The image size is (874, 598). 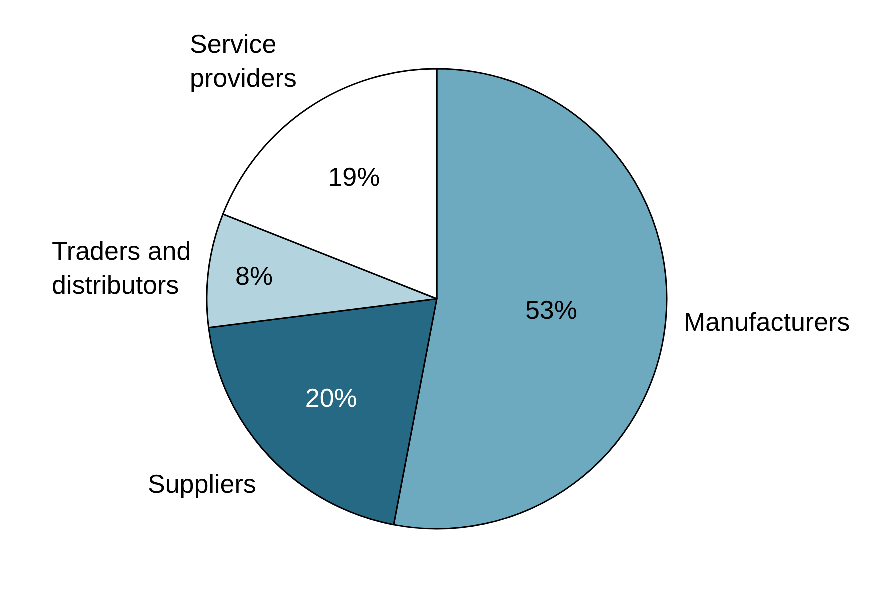 I want to click on slice-label: Traders and distributors, so click(x=122, y=268).